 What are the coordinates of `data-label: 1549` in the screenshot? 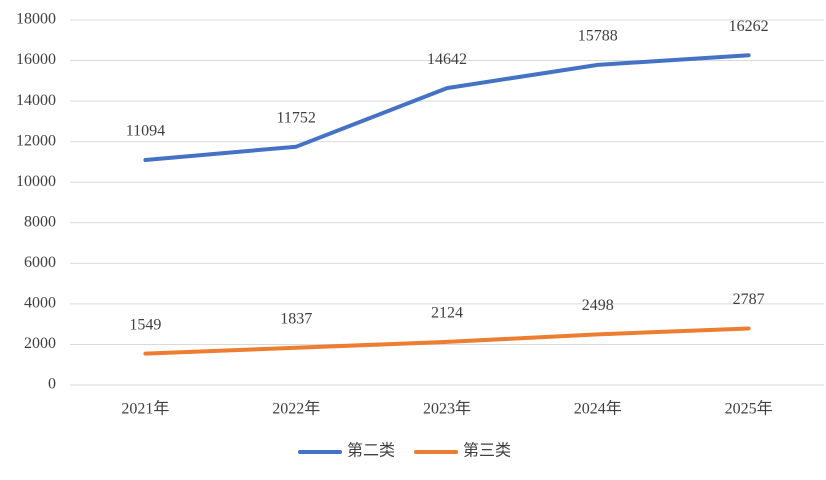 It's located at (145, 324).